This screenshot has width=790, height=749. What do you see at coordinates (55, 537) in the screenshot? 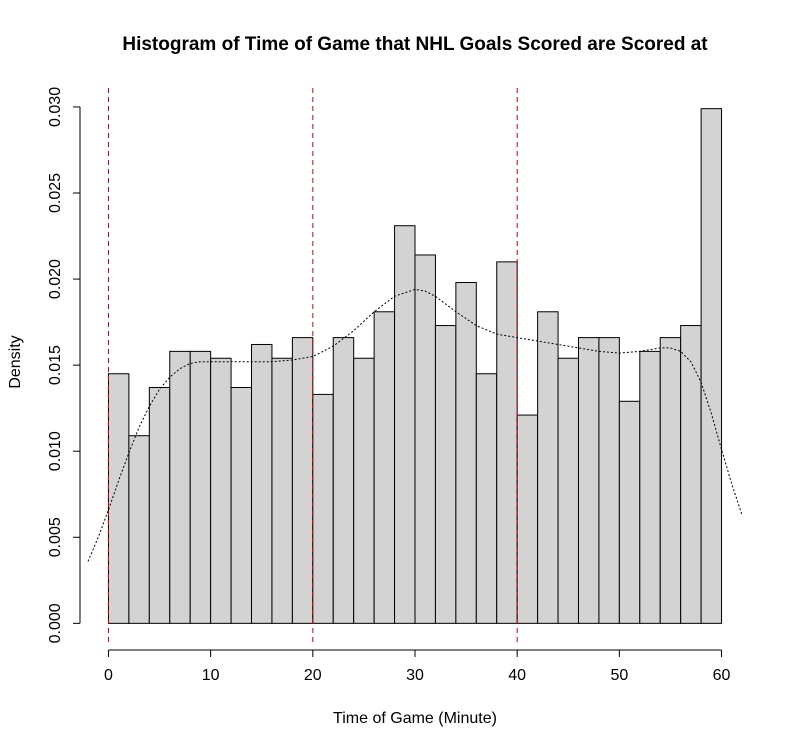
I see `y-tick-label: 0.005` at bounding box center [55, 537].